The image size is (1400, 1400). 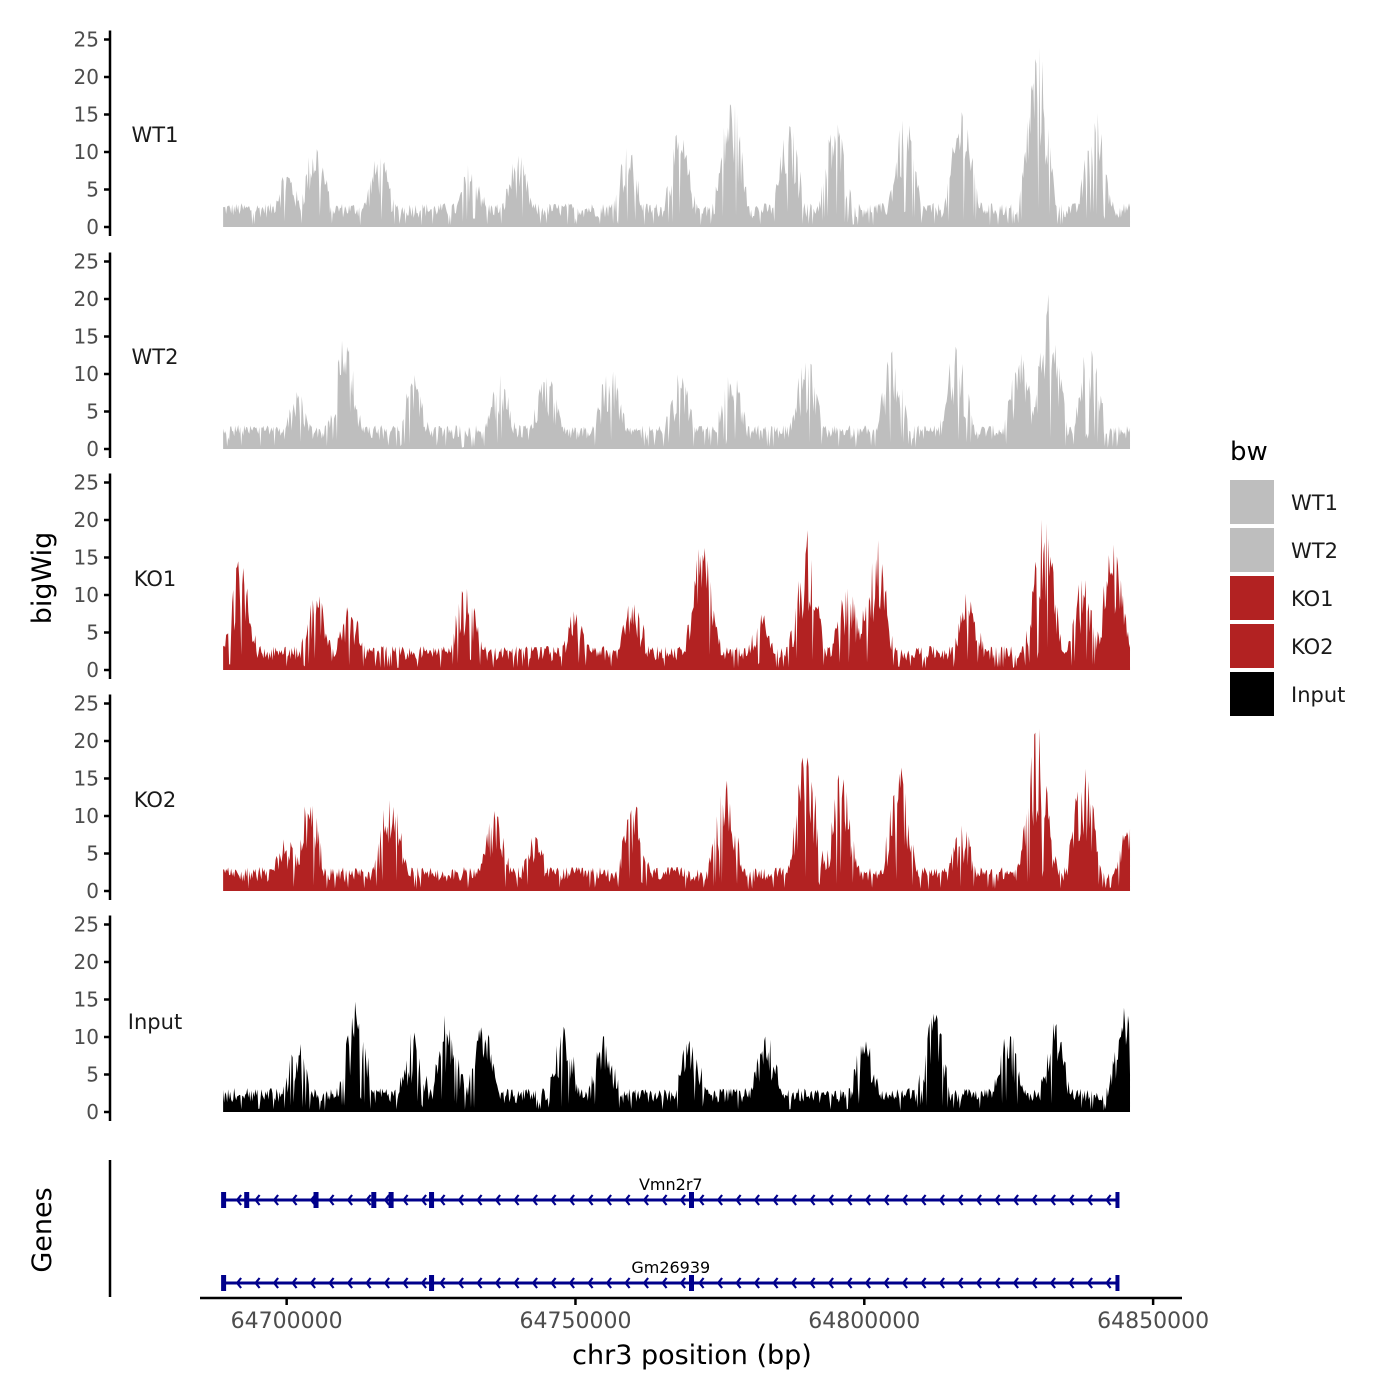 I want to click on legend-label-ko2: KO2, so click(x=1312, y=647).